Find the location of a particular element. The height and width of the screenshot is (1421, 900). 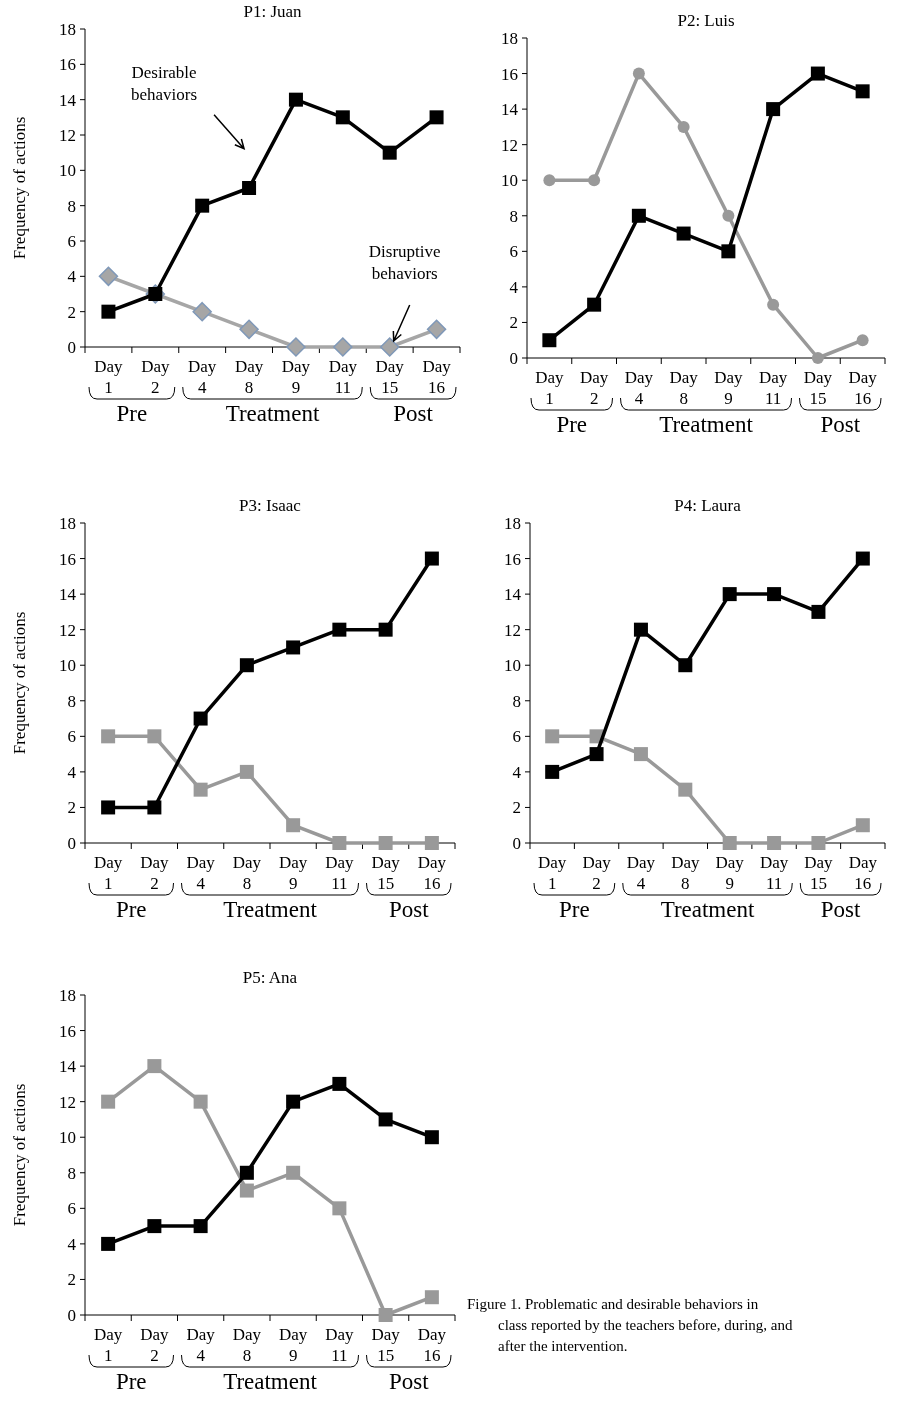

chart-title: P5: Ana is located at coordinates (270, 977).